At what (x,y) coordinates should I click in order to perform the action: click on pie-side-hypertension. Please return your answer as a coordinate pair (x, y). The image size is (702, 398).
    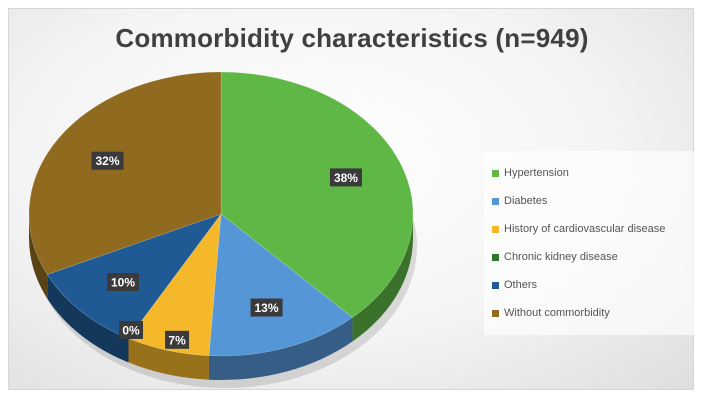
    Looking at the image, I should click on (382, 278).